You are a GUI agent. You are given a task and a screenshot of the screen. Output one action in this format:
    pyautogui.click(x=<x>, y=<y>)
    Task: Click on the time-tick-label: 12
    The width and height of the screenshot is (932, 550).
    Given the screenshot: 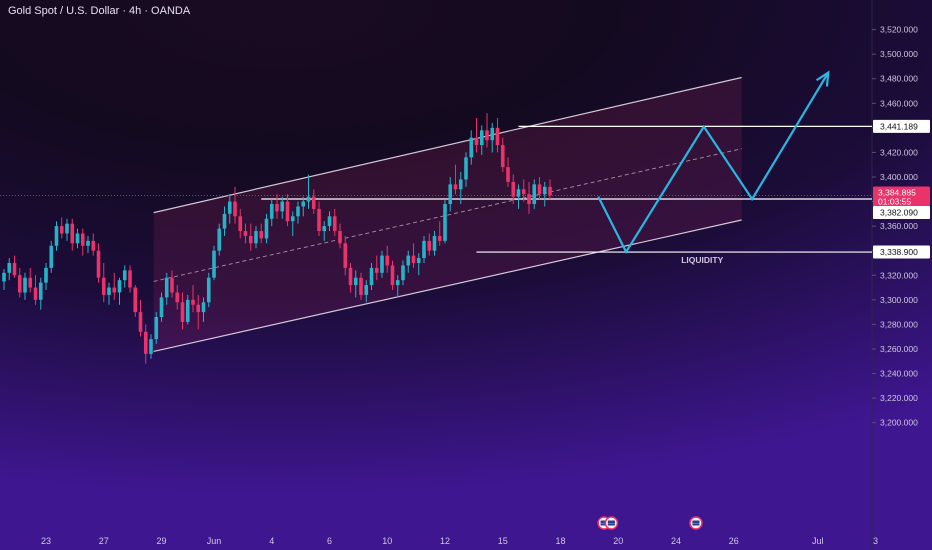 What is the action you would take?
    pyautogui.click(x=445, y=541)
    